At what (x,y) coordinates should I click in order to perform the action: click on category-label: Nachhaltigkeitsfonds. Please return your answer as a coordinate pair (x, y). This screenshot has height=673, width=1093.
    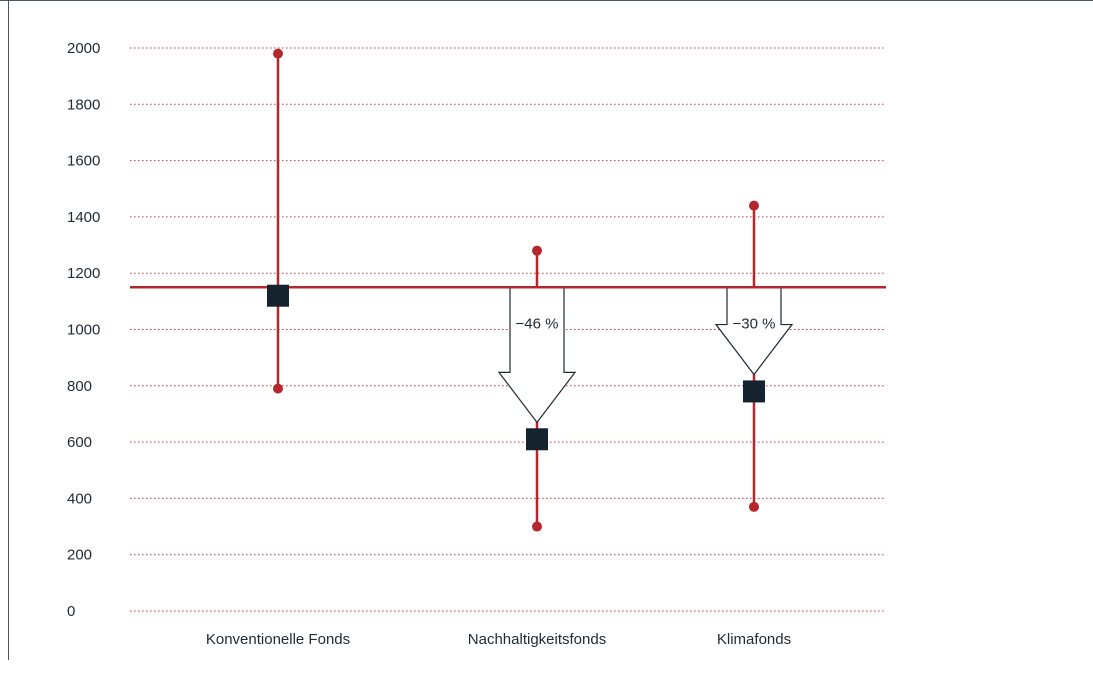
    Looking at the image, I should click on (537, 639).